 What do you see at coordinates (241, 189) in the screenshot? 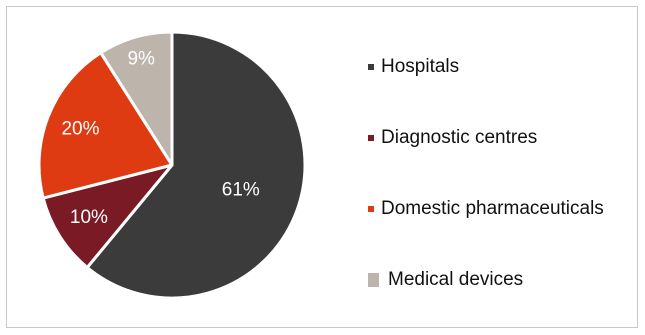
I see `slice-value-label-hospitals: 61%` at bounding box center [241, 189].